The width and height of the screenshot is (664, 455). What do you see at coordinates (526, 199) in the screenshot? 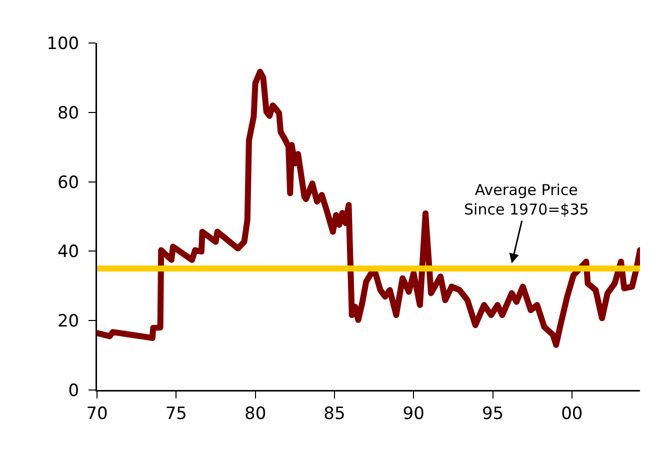
I see `annotation: Average Price Since 1970=$35` at bounding box center [526, 199].